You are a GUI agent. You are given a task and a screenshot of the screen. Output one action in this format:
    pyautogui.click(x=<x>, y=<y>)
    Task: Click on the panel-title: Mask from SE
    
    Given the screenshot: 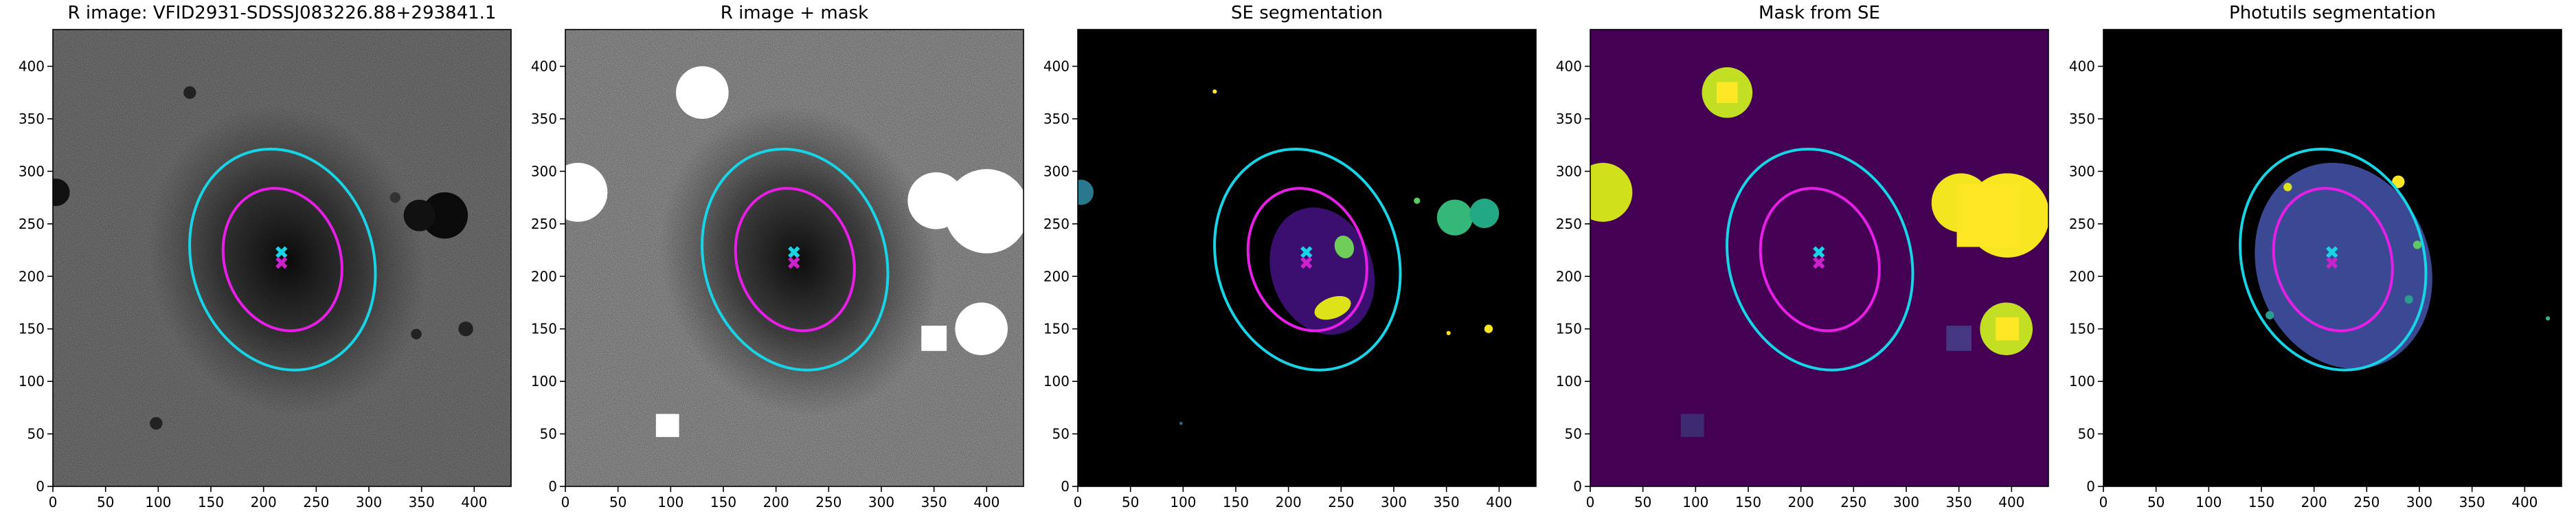 What is the action you would take?
    pyautogui.click(x=1819, y=13)
    